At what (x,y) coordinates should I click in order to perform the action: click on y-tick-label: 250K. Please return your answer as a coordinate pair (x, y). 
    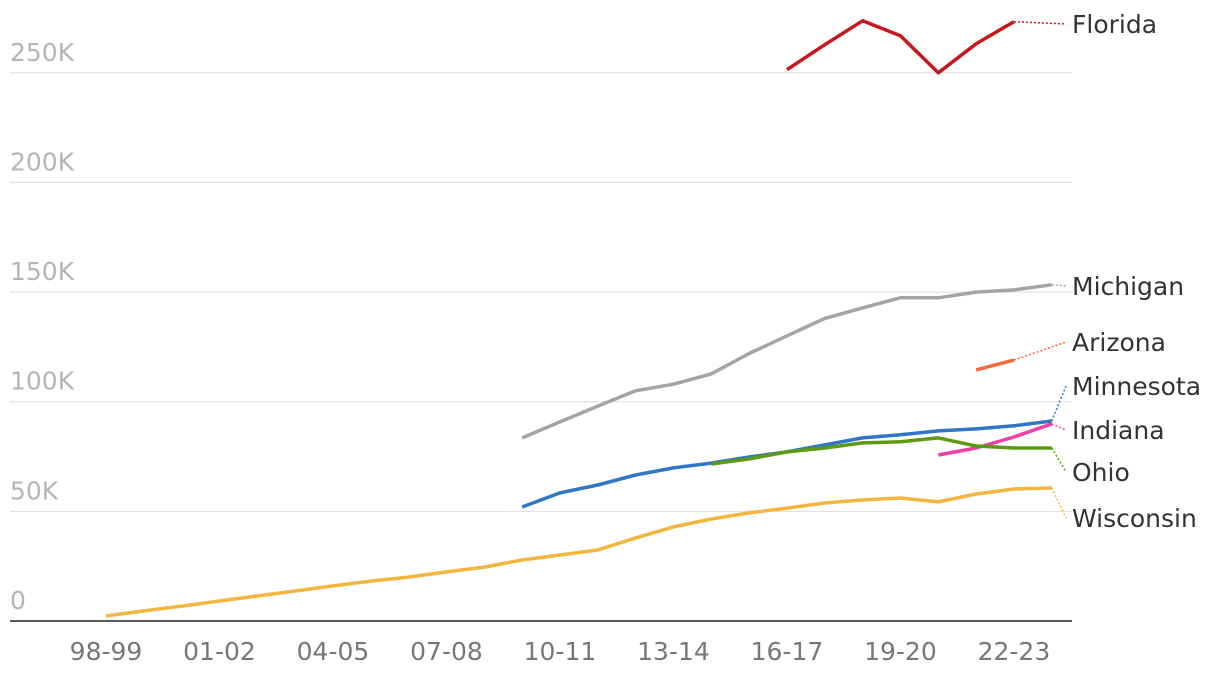
    Looking at the image, I should click on (42, 52).